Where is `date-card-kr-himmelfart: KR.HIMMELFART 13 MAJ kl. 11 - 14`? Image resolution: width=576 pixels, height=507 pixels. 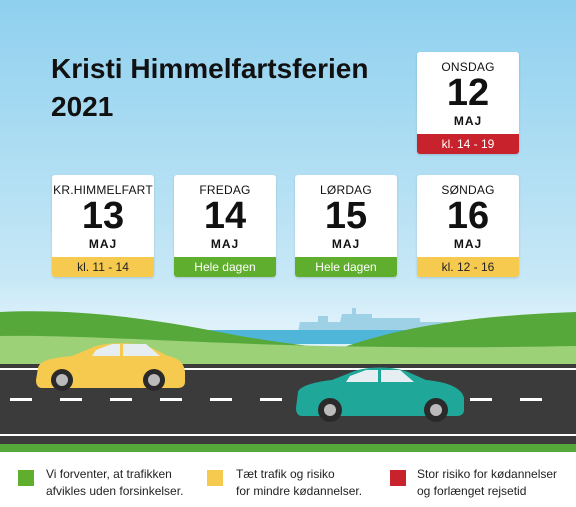 date-card-kr-himmelfart: KR.HIMMELFART 13 MAJ kl. 11 - 14 is located at coordinates (103, 226).